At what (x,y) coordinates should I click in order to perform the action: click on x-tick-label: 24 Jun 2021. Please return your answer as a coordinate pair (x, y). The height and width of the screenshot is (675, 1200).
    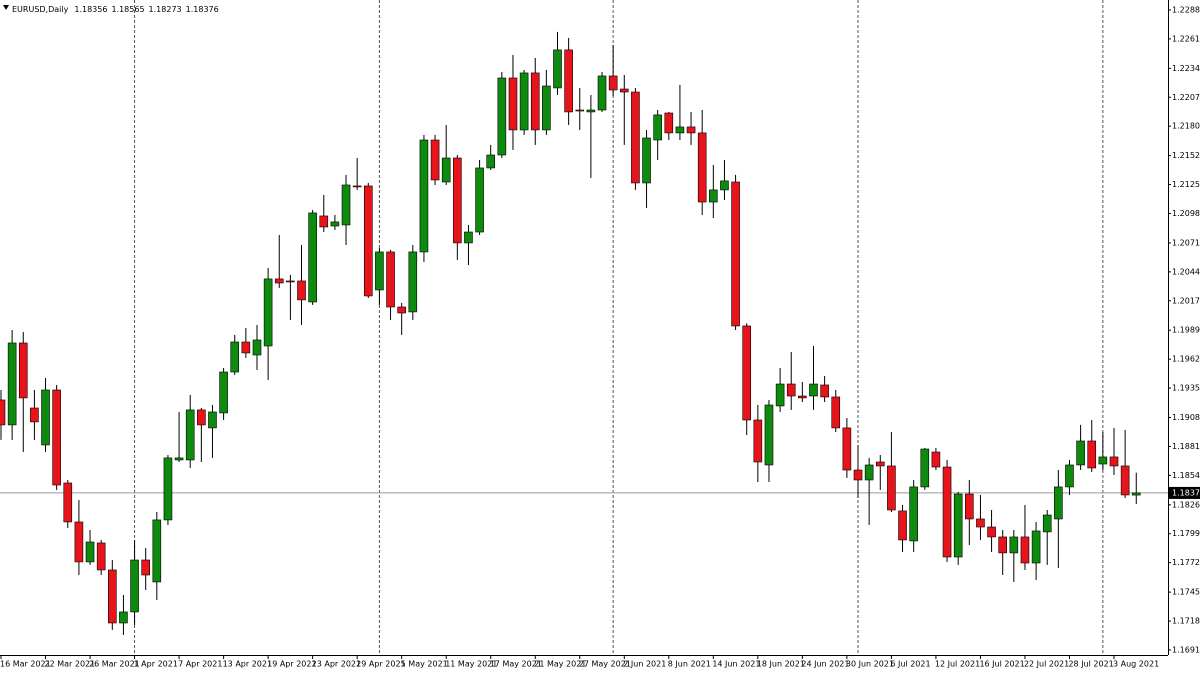
    Looking at the image, I should click on (825, 664).